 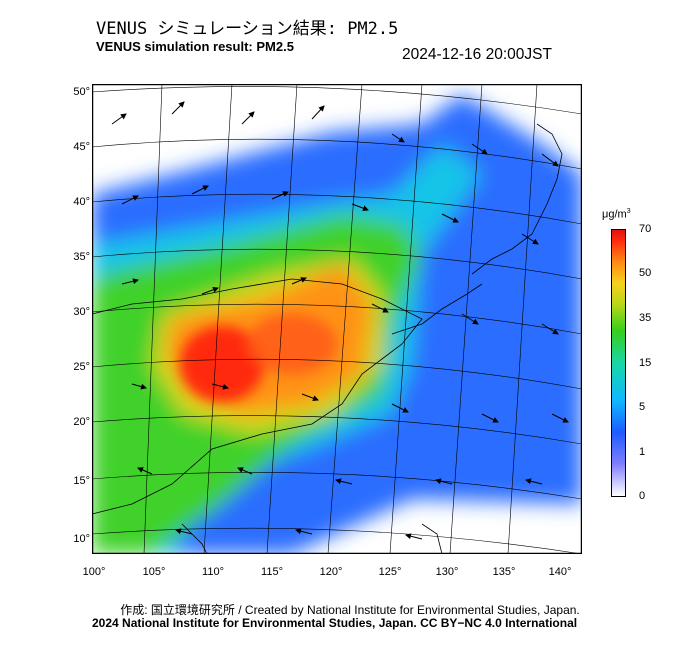 What do you see at coordinates (560, 572) in the screenshot?
I see `lon-label: 140°` at bounding box center [560, 572].